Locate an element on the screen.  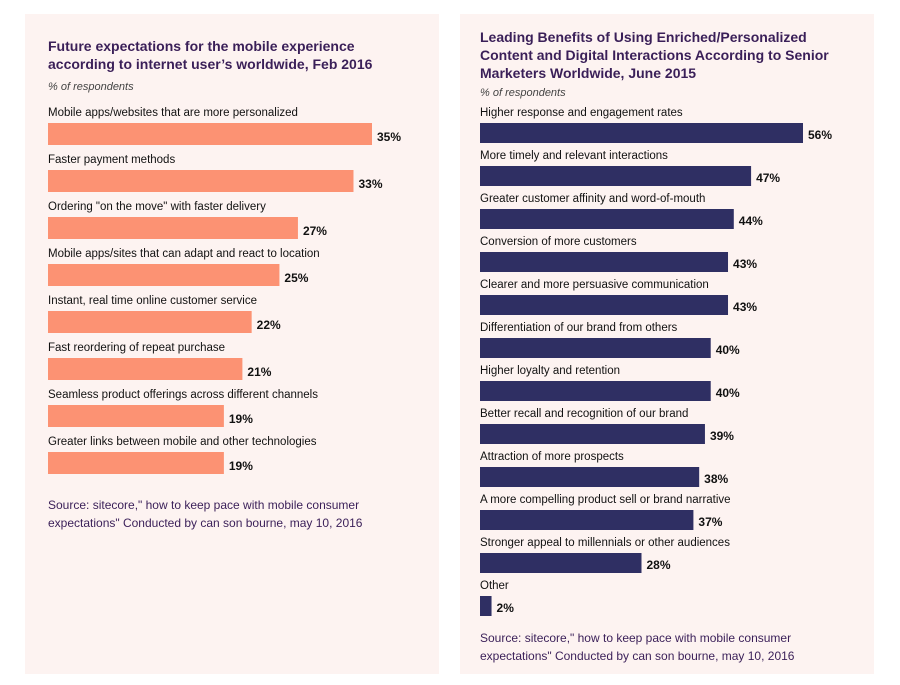
left-chart-subtitle: % of respondents is located at coordinates (91, 87).